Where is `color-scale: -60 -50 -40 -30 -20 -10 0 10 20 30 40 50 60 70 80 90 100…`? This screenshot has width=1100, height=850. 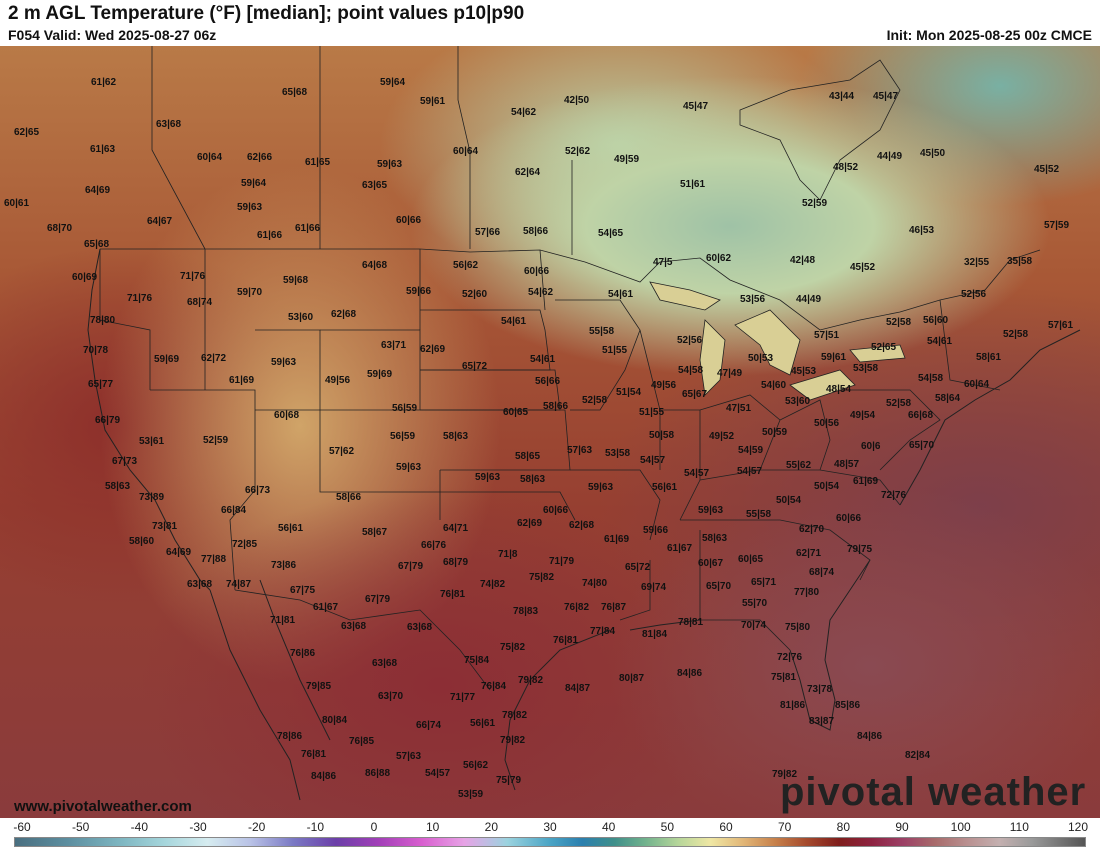 color-scale: -60 -50 -40 -30 -20 -10 0 10 20 30 40 50 60 70 80 90 100… is located at coordinates (550, 834).